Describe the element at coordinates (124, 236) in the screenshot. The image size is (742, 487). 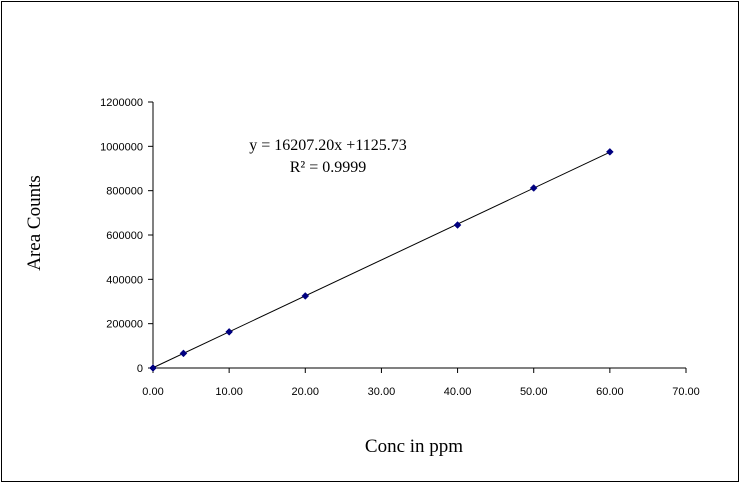
I see `y-tick-label: 600000` at that location.